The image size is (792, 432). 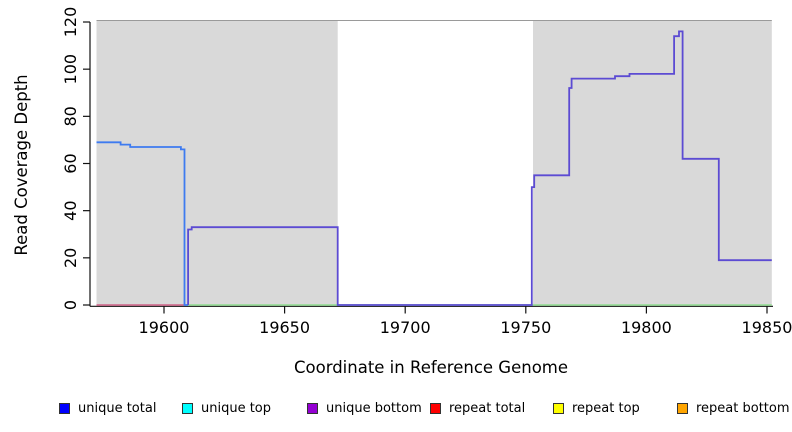 I want to click on y-tick-label: 40, so click(x=70, y=210).